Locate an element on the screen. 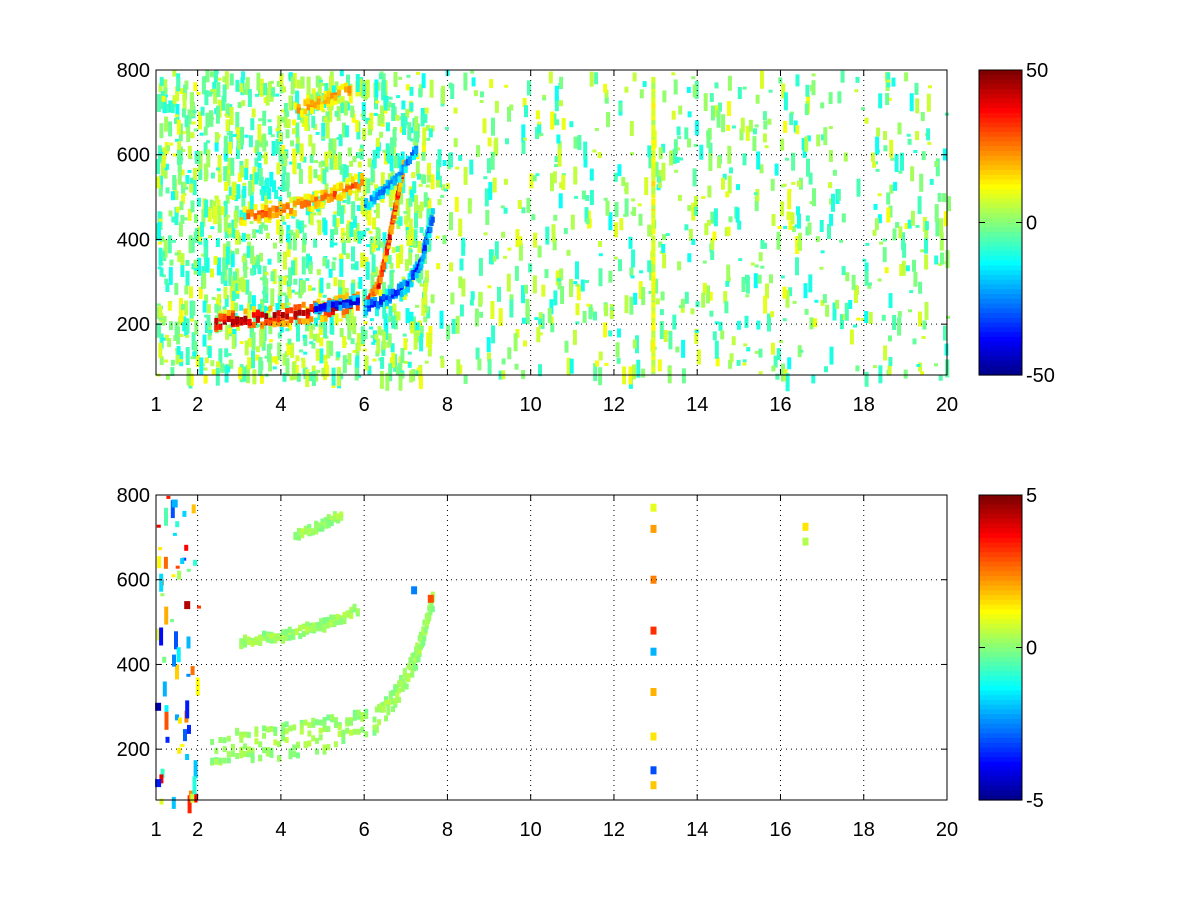  y-tick-label: 200 is located at coordinates (133, 325).